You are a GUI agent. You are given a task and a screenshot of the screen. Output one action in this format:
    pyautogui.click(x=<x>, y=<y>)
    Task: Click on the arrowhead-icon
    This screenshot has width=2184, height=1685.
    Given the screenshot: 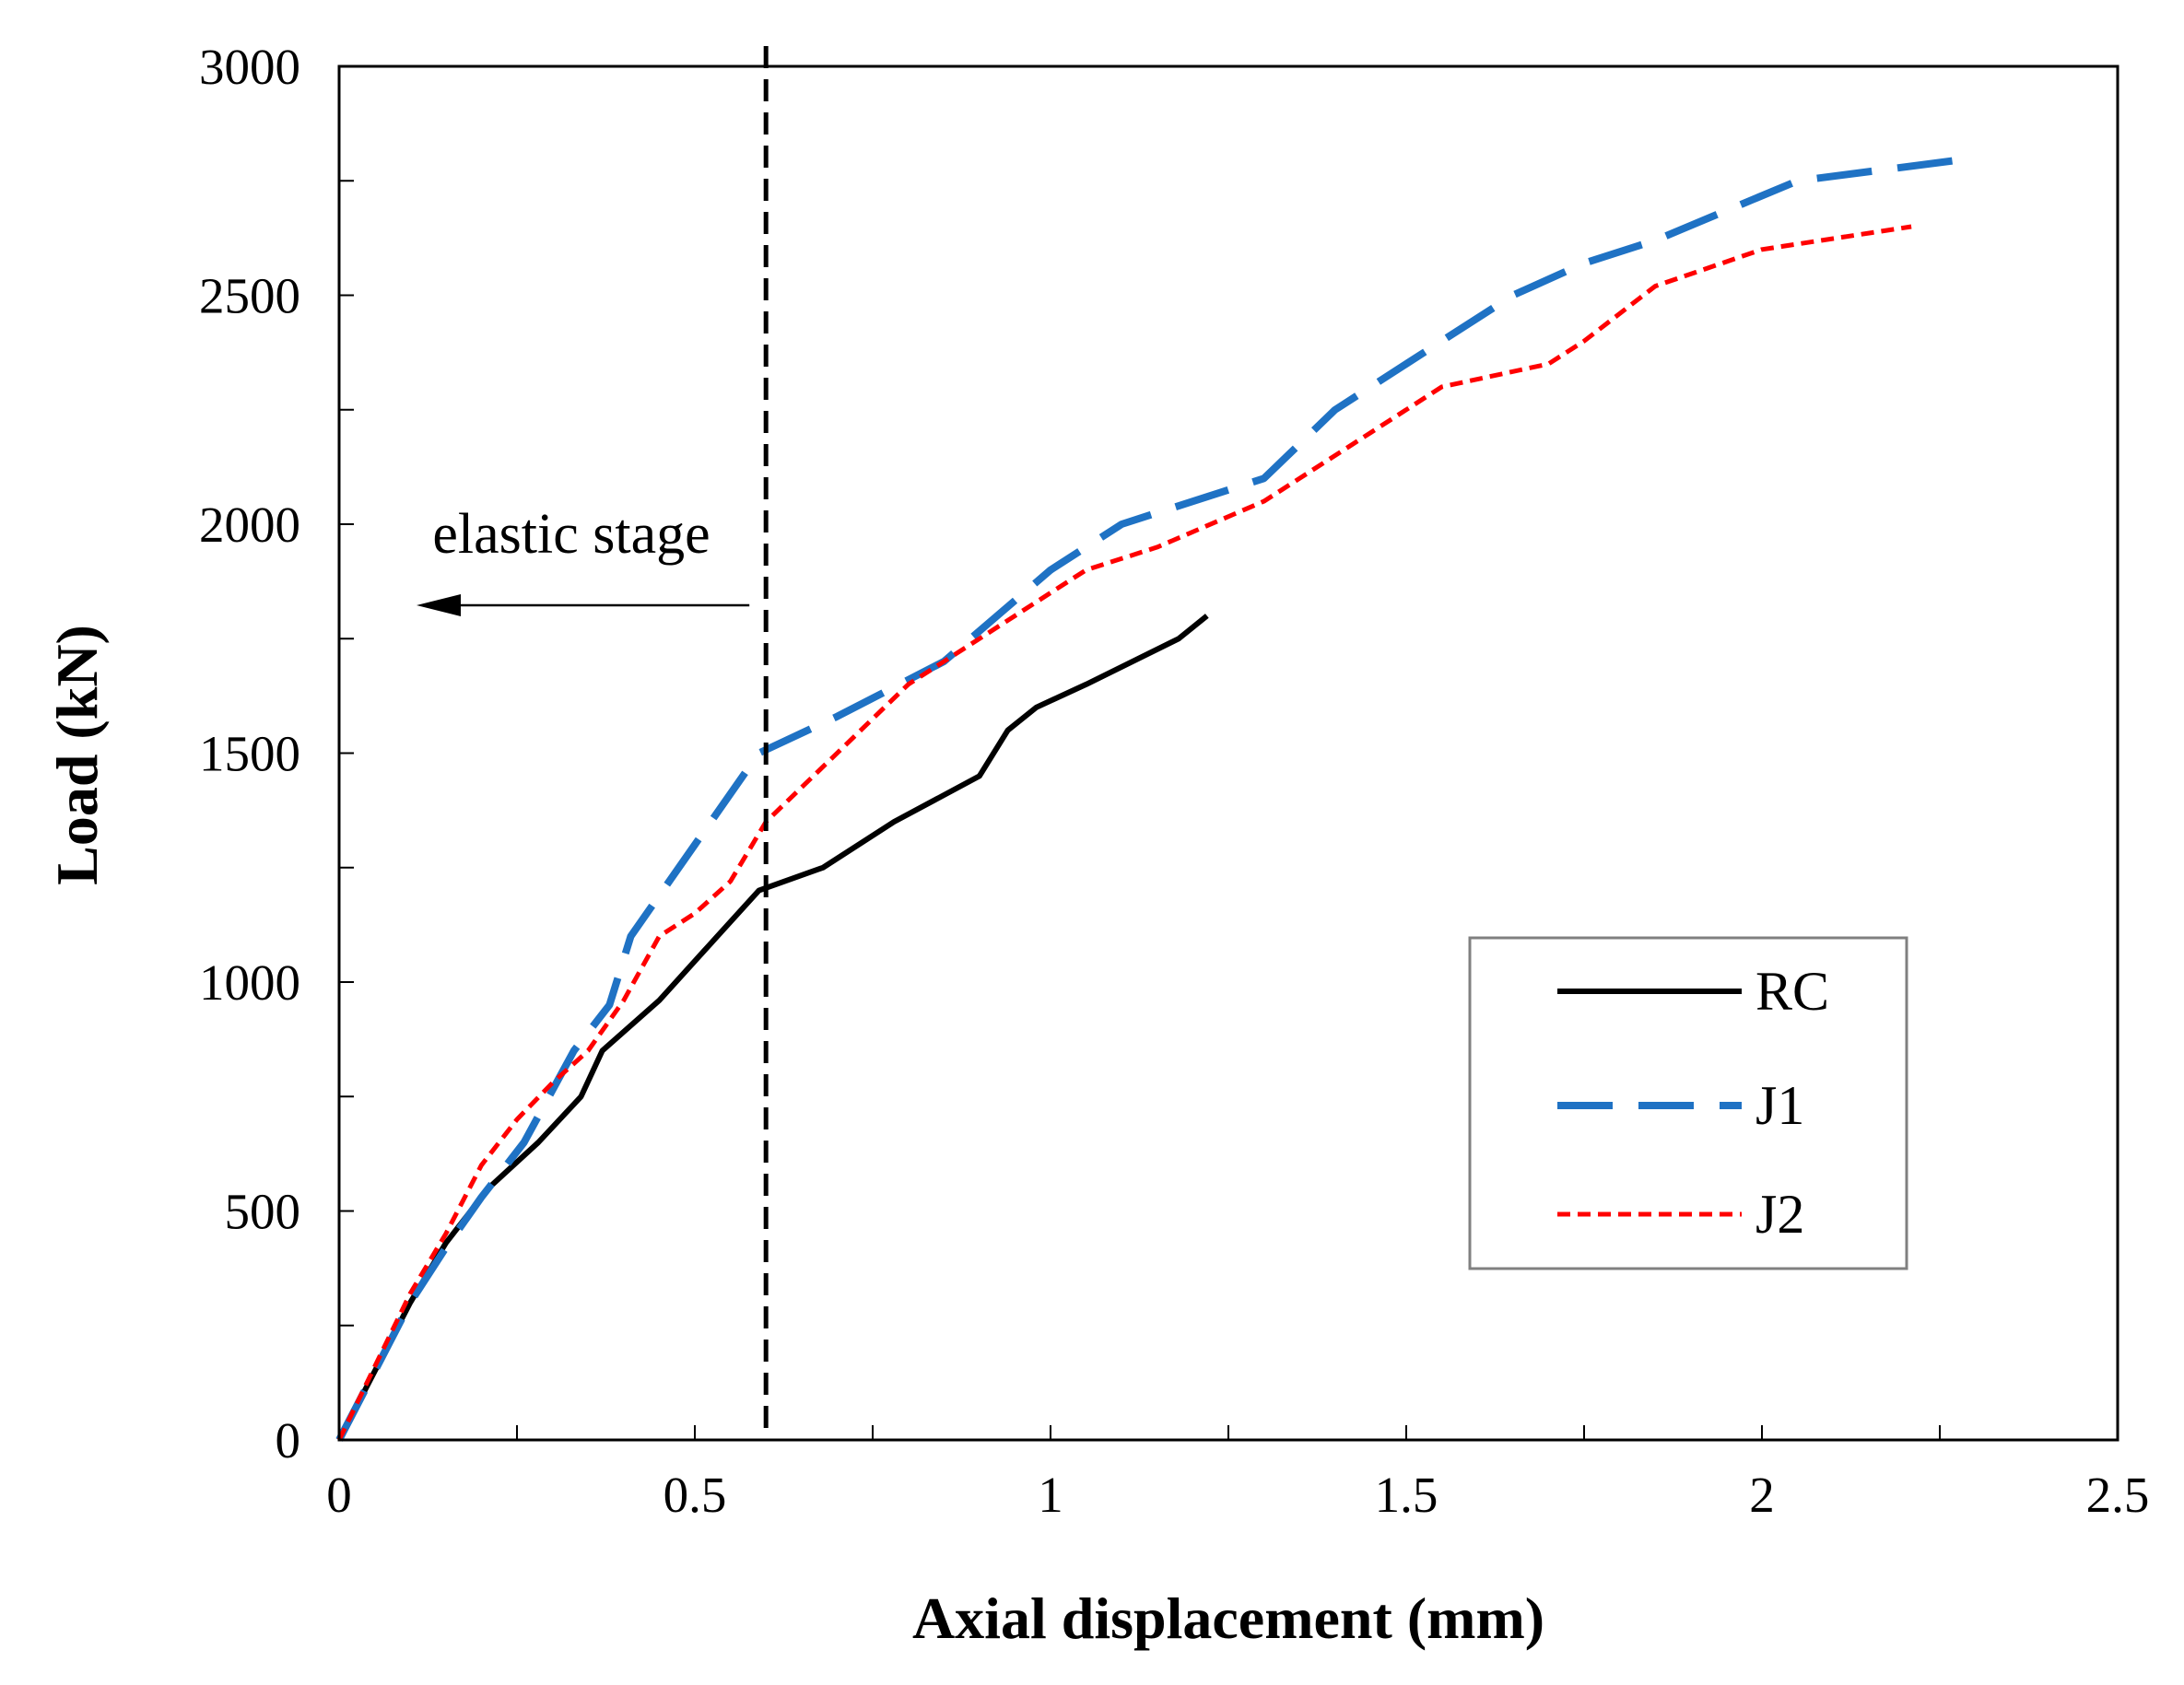 What is the action you would take?
    pyautogui.click(x=439, y=605)
    